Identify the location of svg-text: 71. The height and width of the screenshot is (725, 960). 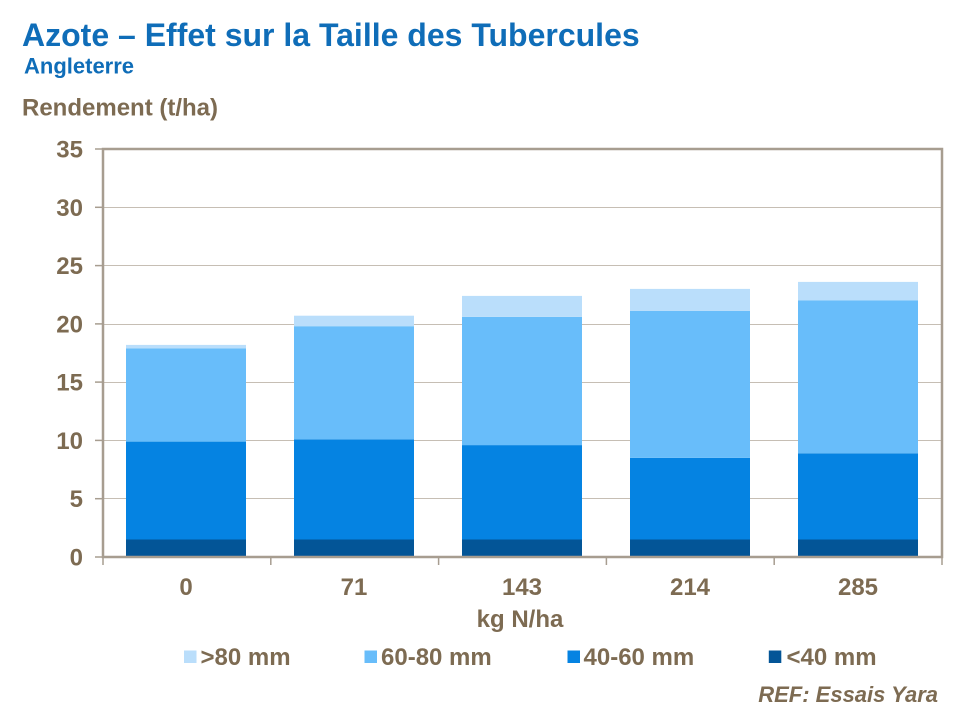
(354, 587).